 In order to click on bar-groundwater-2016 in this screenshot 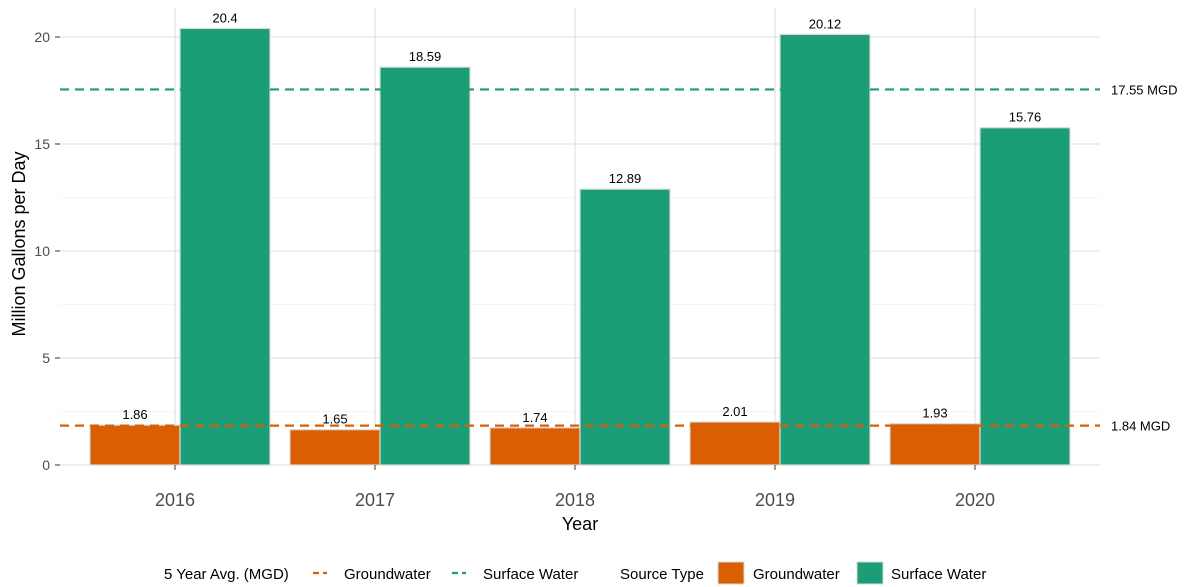, I will do `click(135, 445)`.